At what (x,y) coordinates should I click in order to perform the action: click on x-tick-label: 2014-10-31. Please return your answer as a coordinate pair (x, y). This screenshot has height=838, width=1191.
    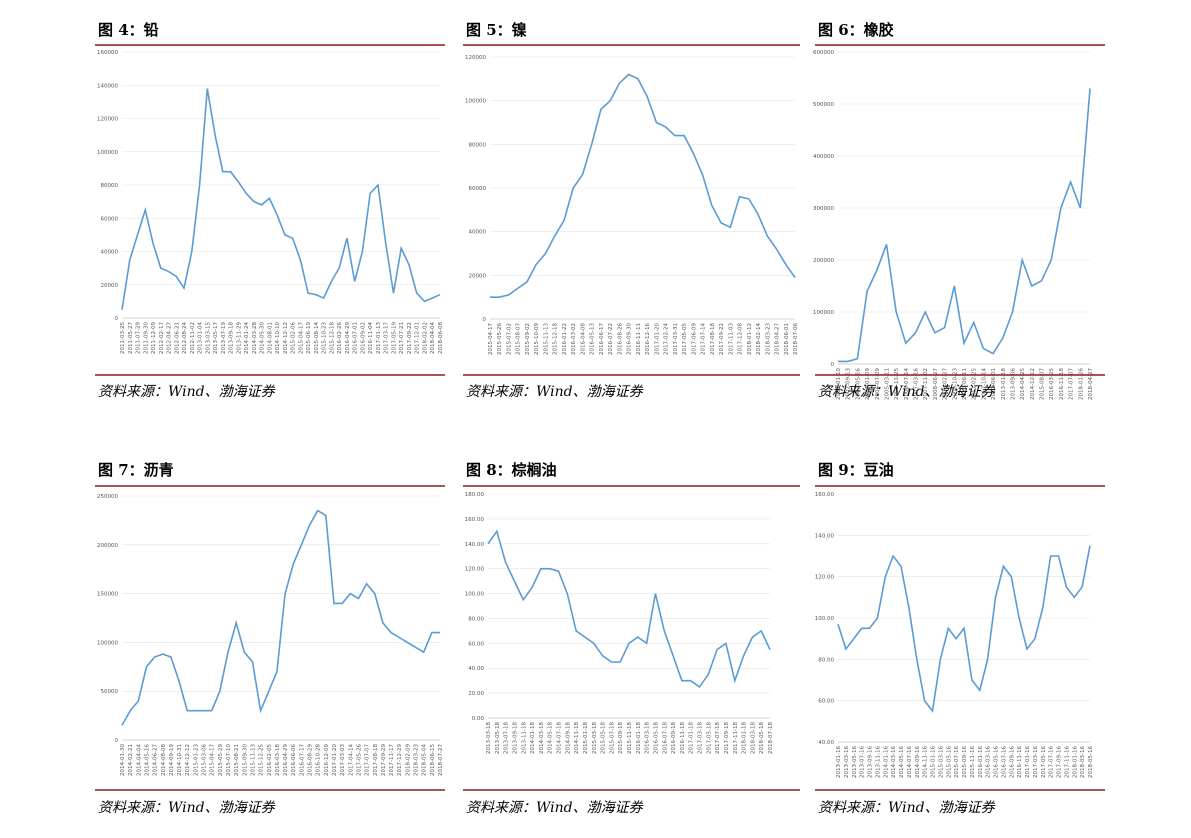
    Looking at the image, I should click on (180, 760).